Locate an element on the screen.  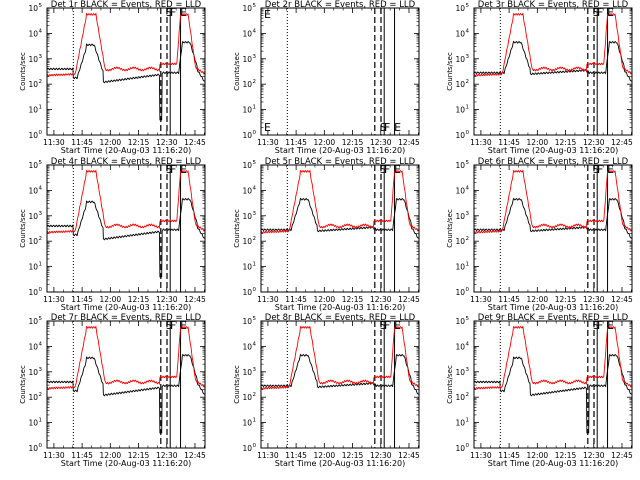
panel-title: Det 4r BLACK = Events, RED = LLD is located at coordinates (126, 162).